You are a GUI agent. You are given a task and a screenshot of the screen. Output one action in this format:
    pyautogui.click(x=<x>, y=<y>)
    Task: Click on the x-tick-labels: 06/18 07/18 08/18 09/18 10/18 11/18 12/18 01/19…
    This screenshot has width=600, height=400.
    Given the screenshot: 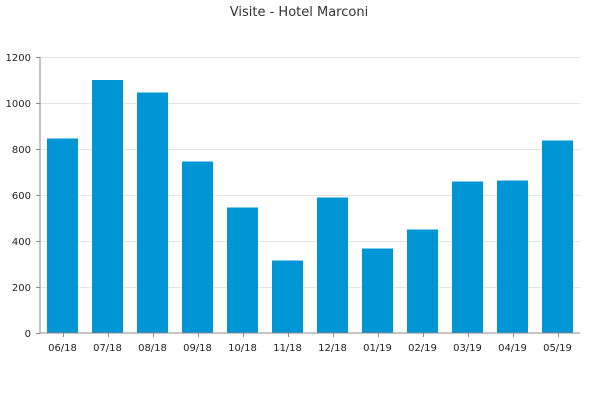 What is the action you would take?
    pyautogui.click(x=310, y=343)
    